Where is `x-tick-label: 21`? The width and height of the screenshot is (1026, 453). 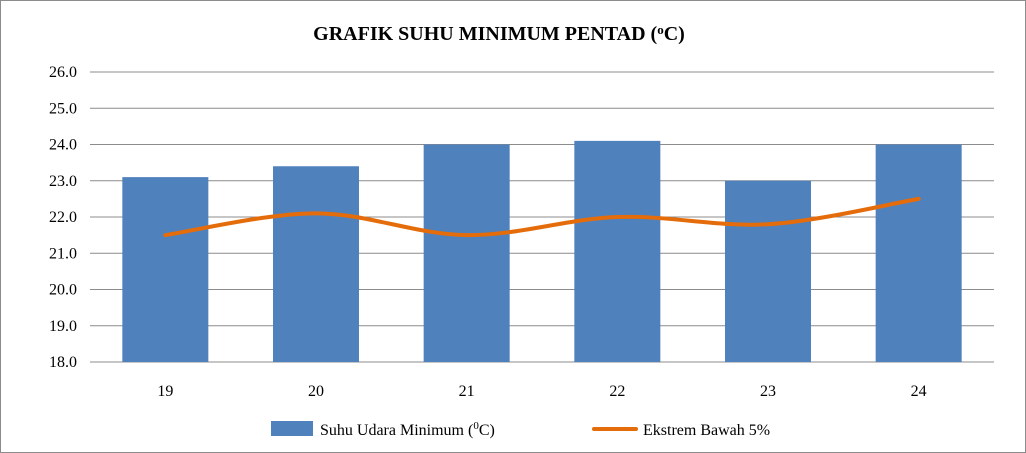 x-tick-label: 21 is located at coordinates (467, 391).